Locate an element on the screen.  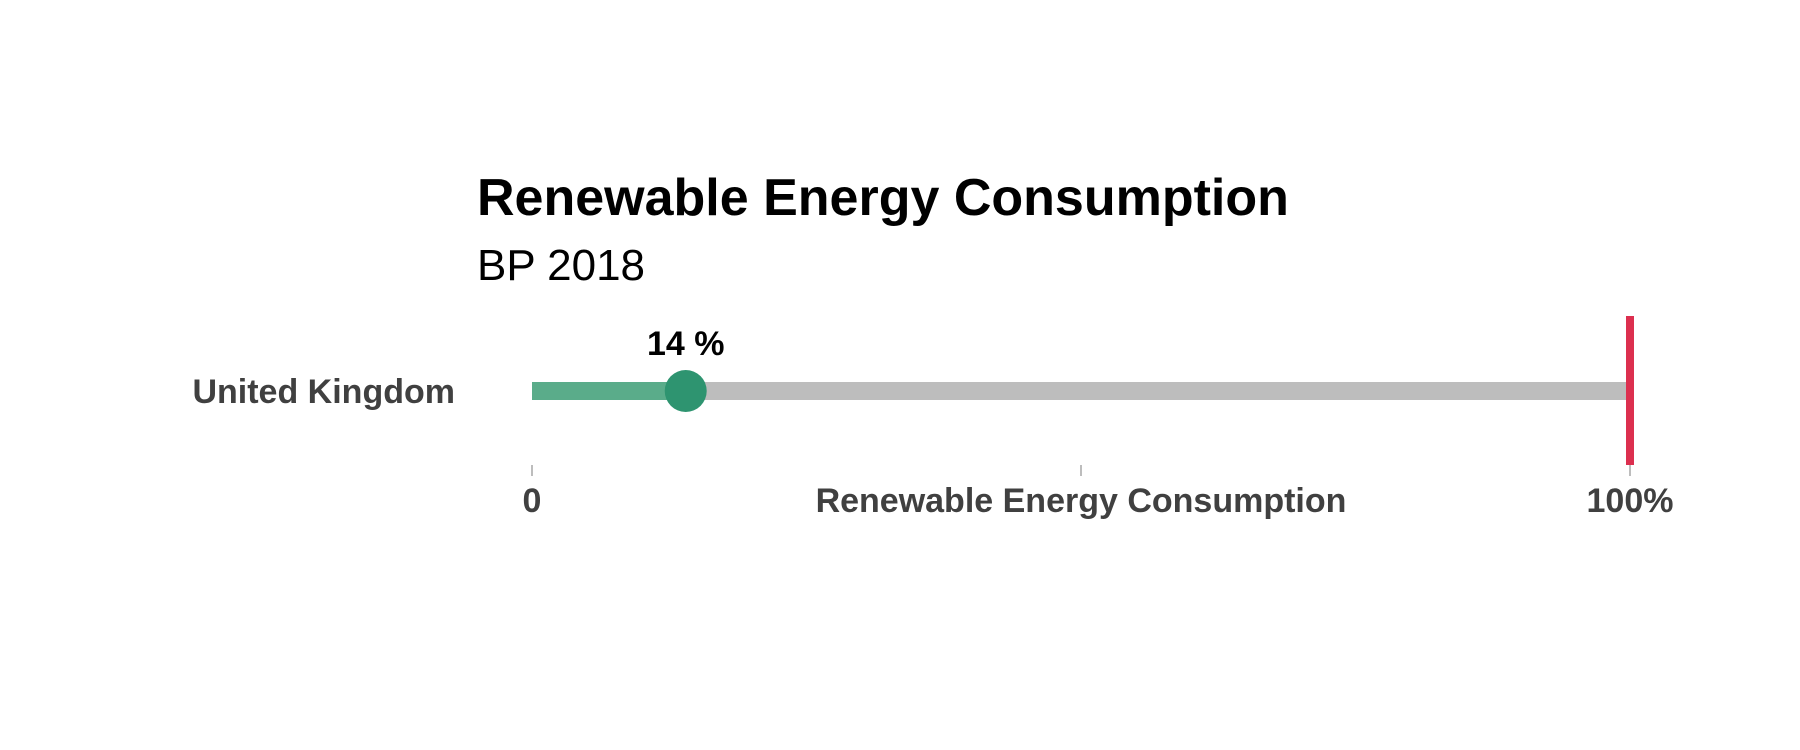
bar-track is located at coordinates (1081, 391).